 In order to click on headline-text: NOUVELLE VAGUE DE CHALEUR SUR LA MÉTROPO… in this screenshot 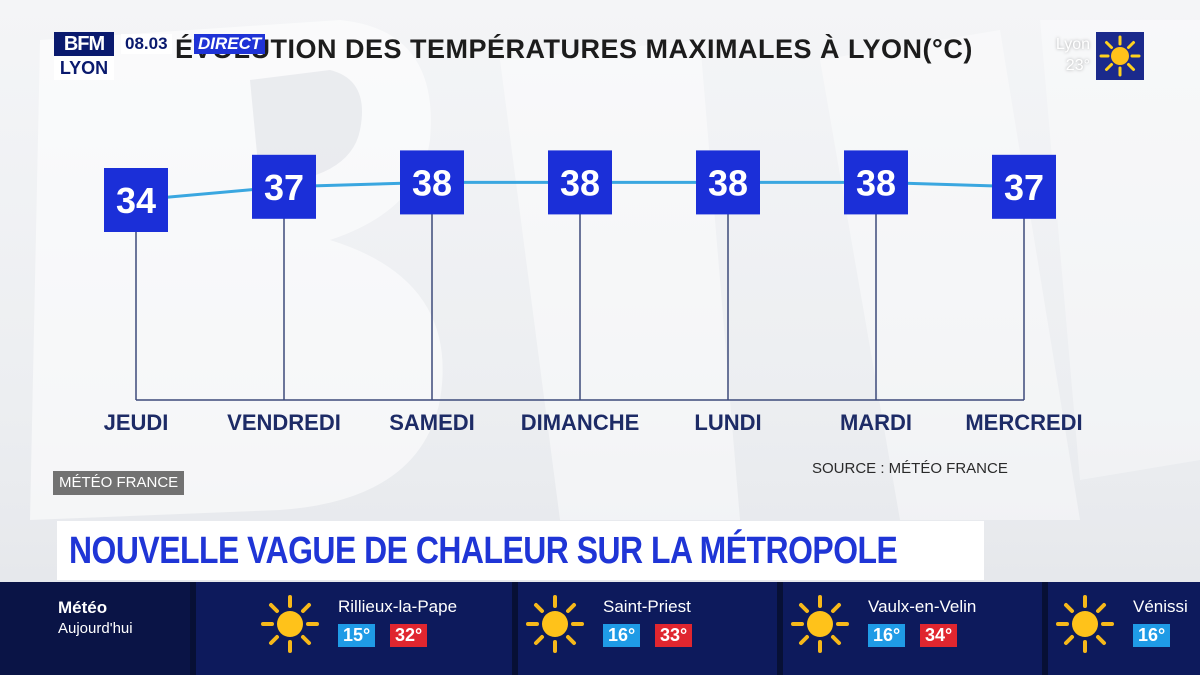, I will do `click(483, 551)`.